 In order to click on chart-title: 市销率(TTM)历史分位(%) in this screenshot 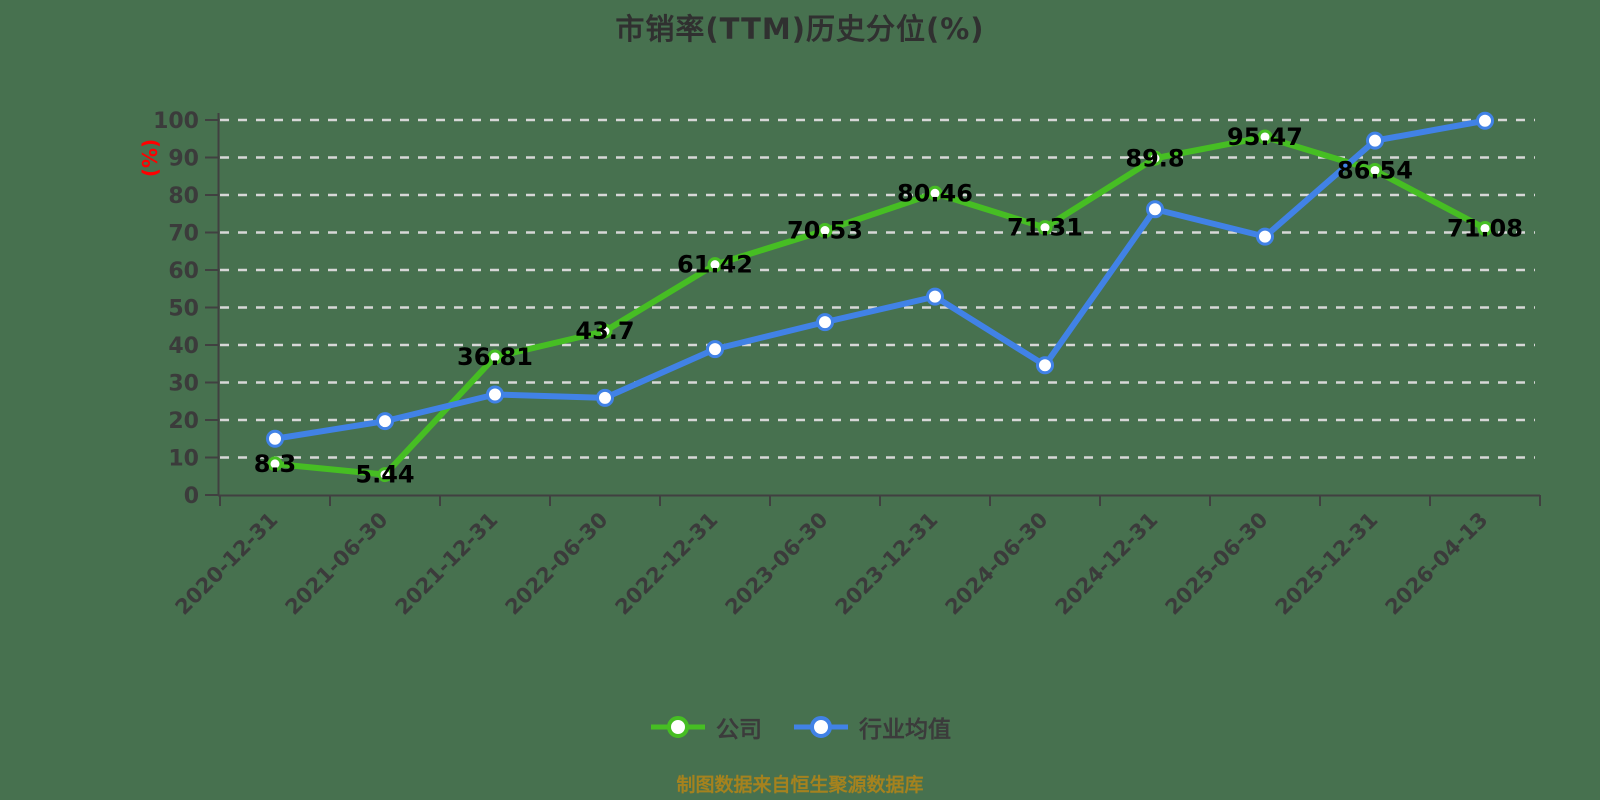, I will do `click(800, 29)`.